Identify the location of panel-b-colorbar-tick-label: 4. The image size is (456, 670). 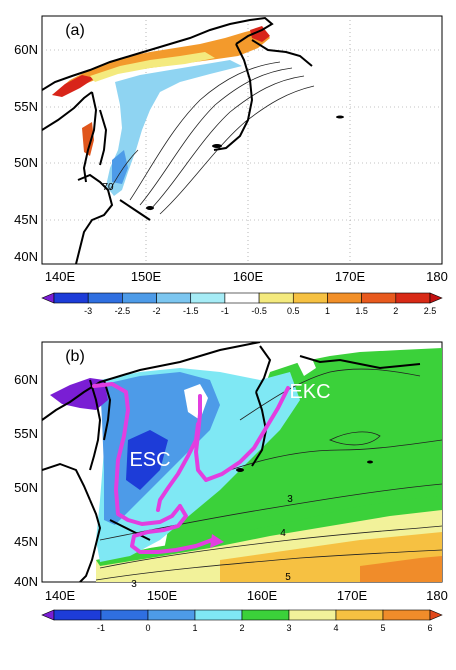
(335, 628).